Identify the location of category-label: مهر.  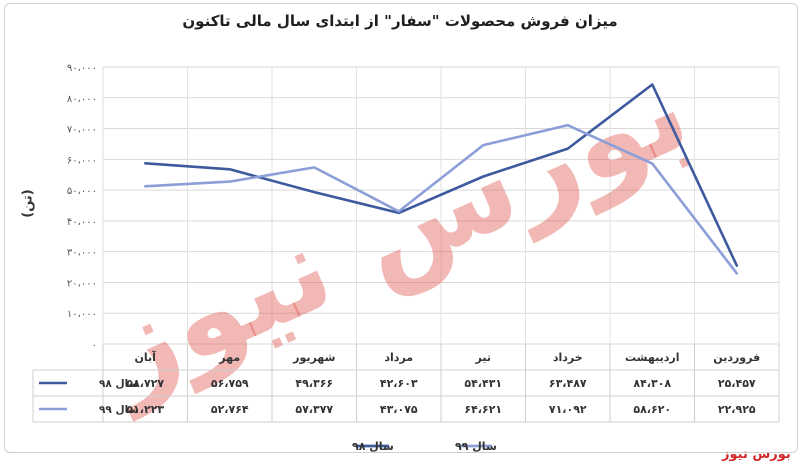
(229, 357).